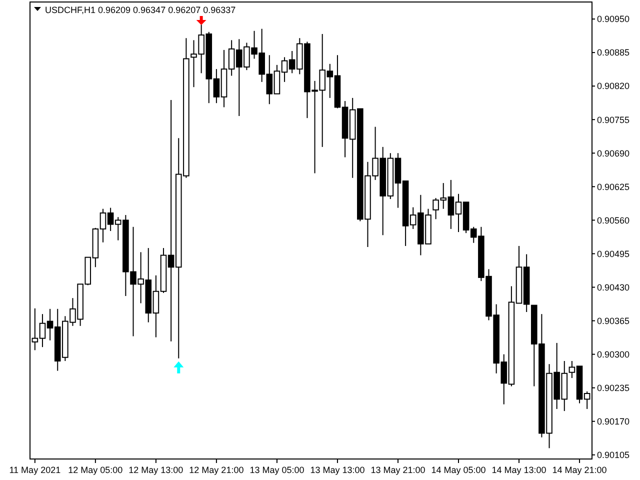  Describe the element at coordinates (35, 470) in the screenshot. I see `x-tick-label: 11 May 2021` at that location.